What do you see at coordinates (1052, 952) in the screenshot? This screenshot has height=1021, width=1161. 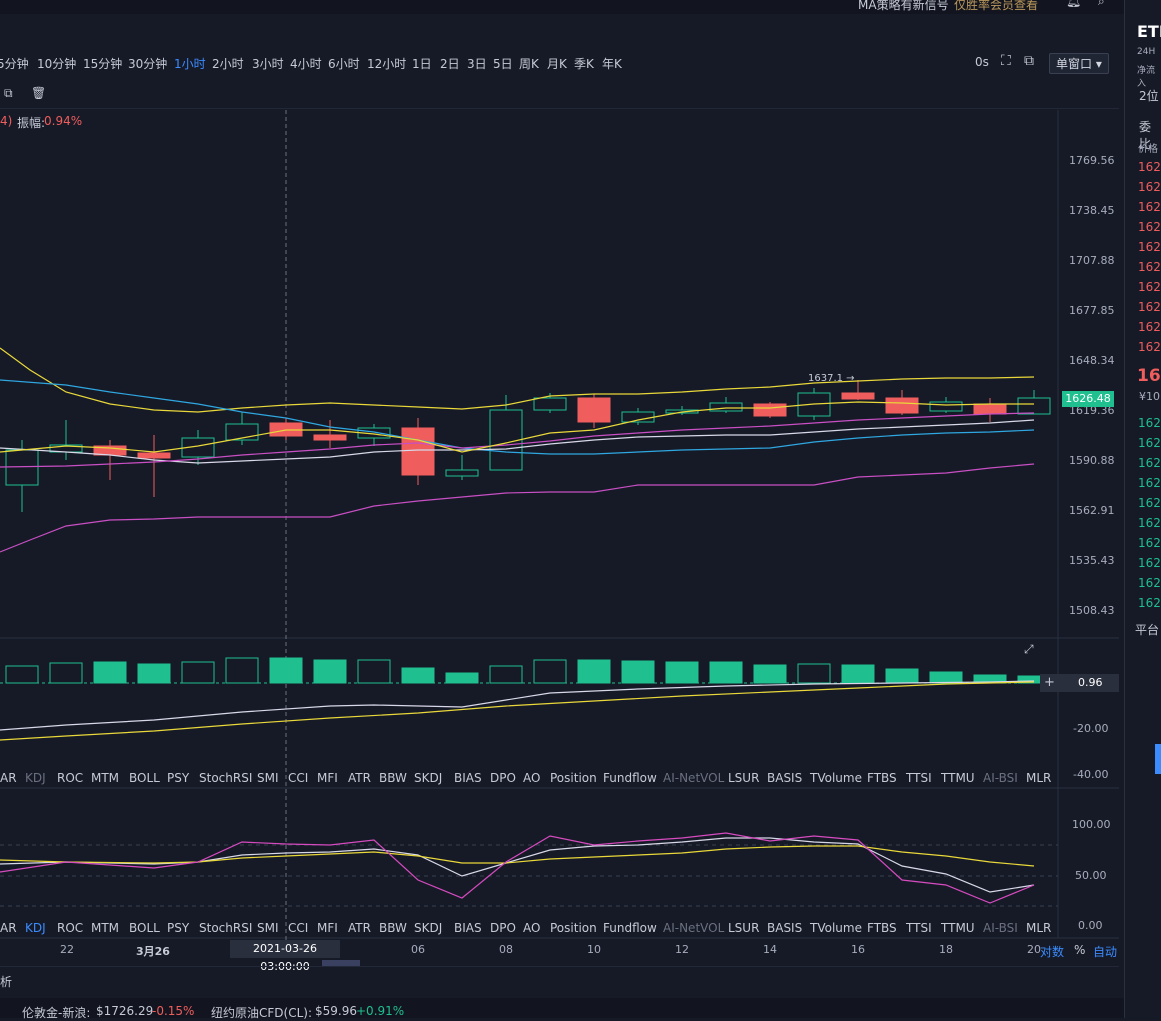 I see `log-scale-toggle: 对数` at bounding box center [1052, 952].